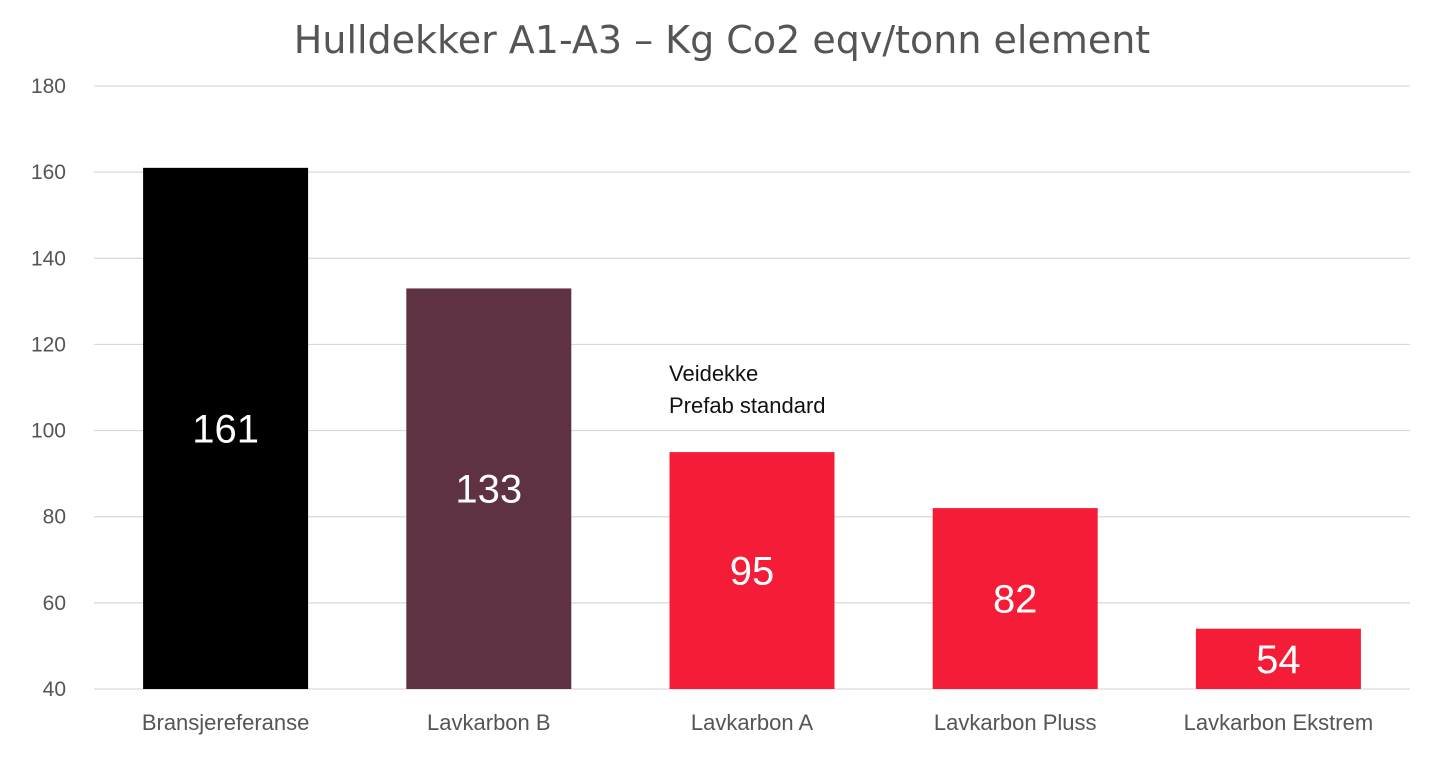 The width and height of the screenshot is (1440, 775). I want to click on annotation-line-2: Prefab standard, so click(747, 405).